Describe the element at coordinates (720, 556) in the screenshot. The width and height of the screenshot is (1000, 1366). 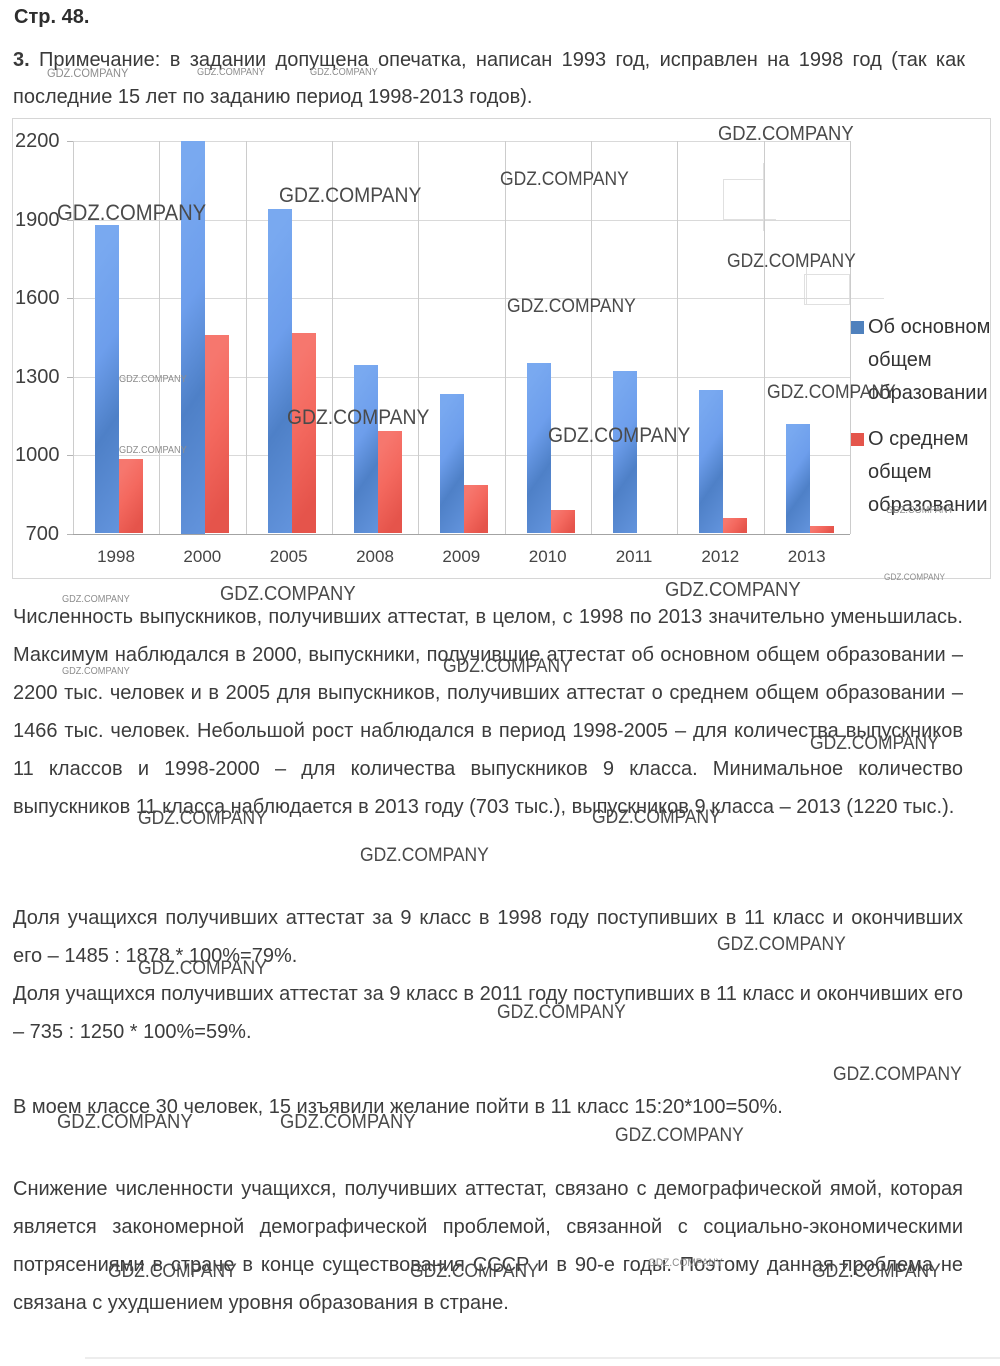
I see `x-axis-label: 2012` at that location.